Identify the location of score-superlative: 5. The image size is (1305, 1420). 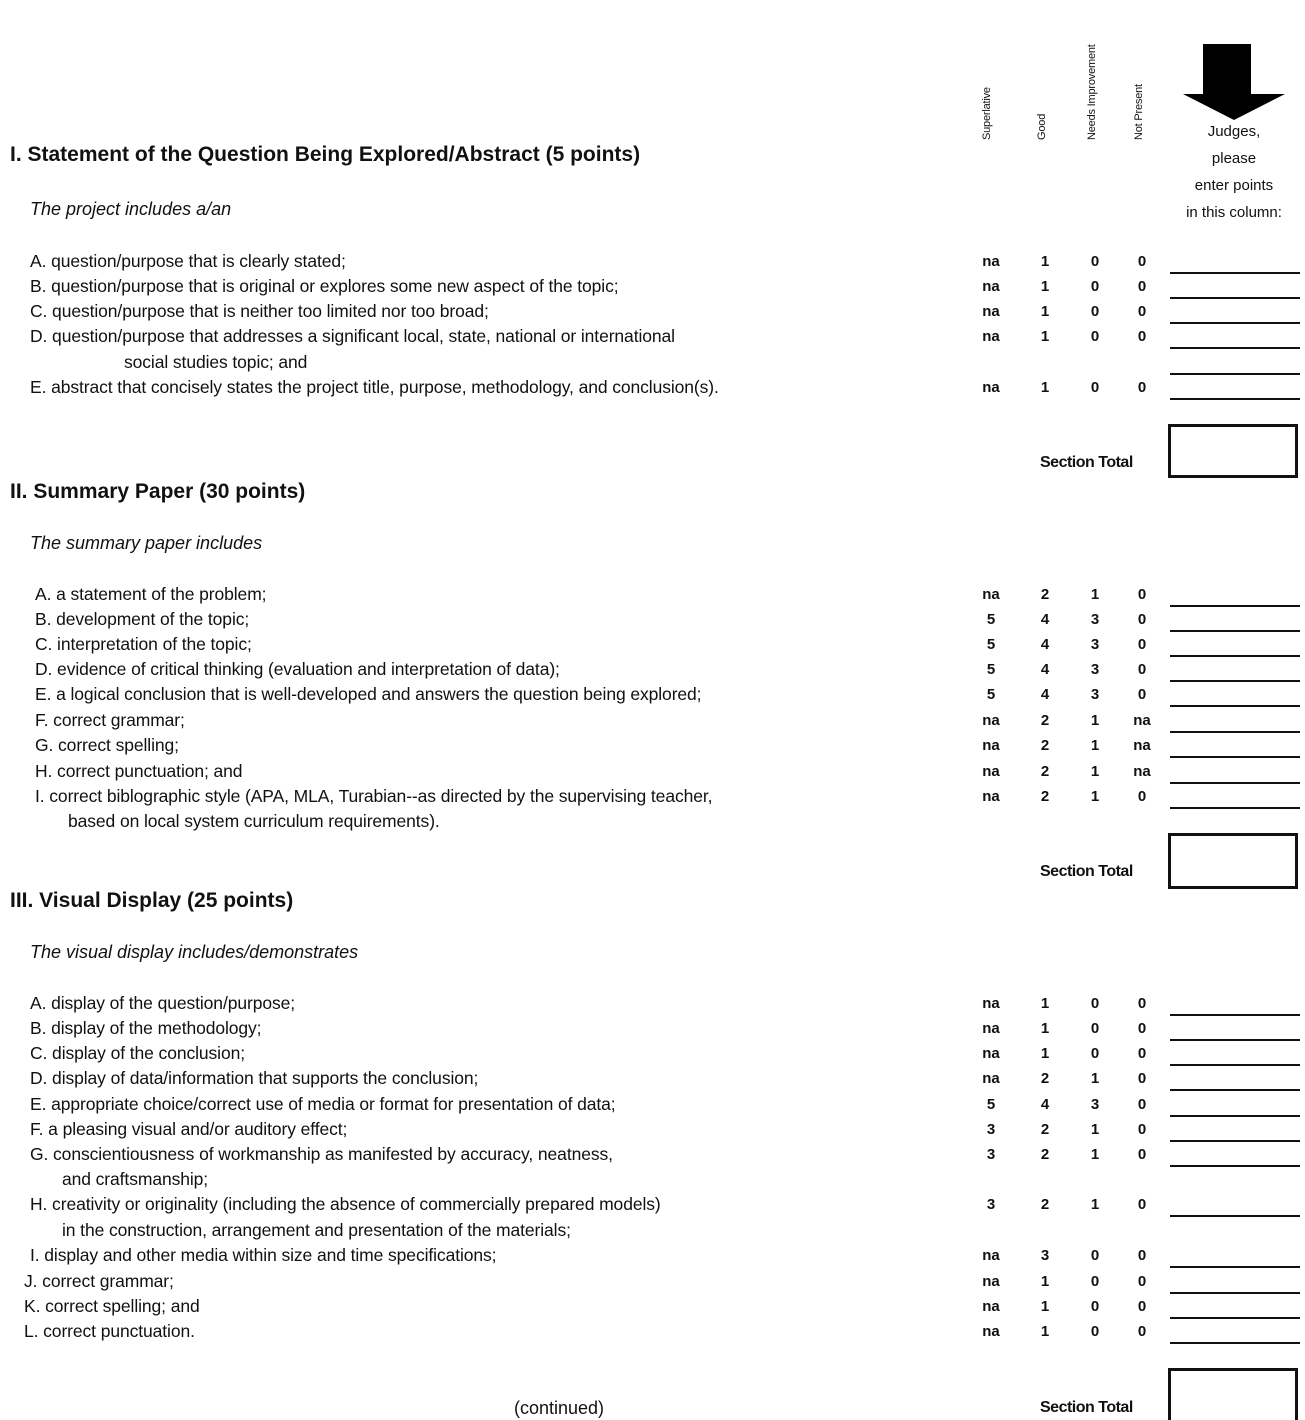
(991, 1104).